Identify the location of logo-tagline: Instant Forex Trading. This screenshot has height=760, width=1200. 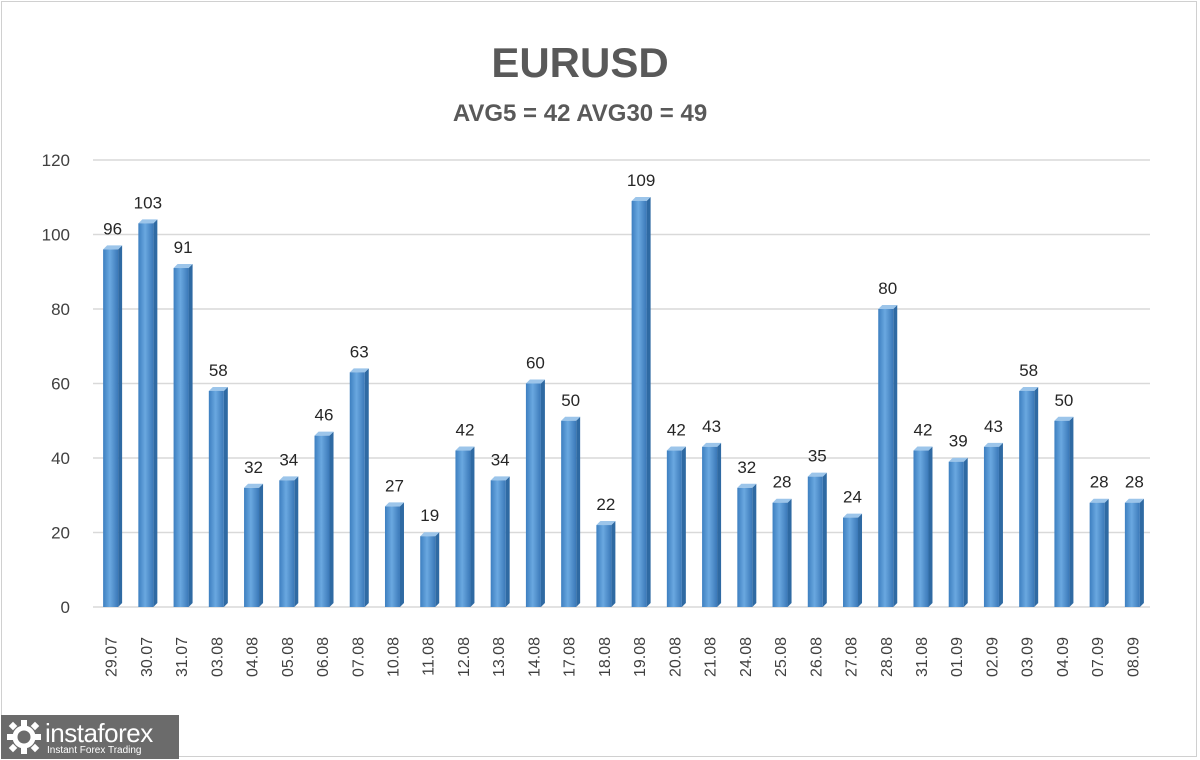
(94, 750).